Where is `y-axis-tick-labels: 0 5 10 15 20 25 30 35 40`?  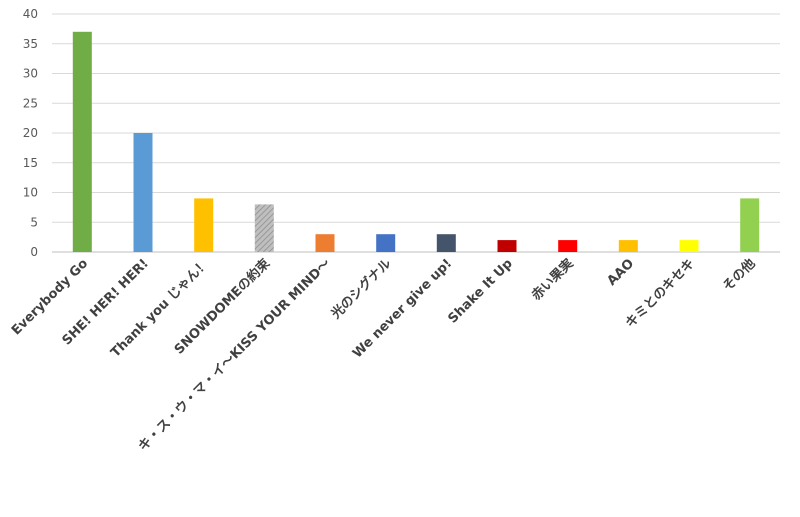 y-axis-tick-labels: 0 5 10 15 20 25 30 35 40 is located at coordinates (30, 133).